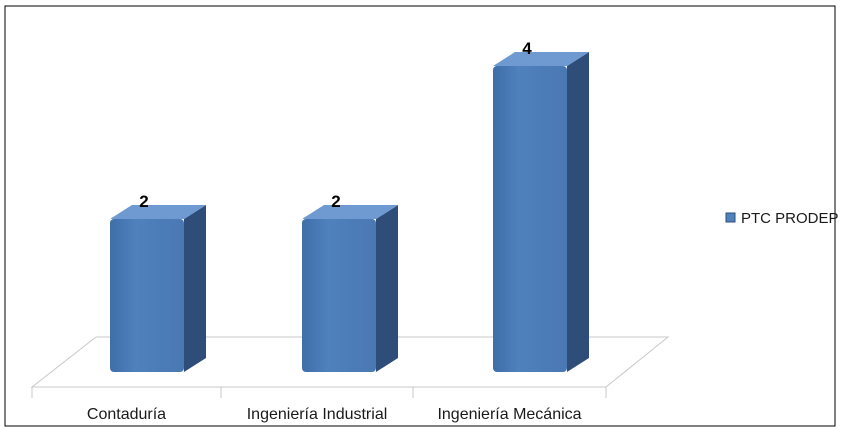 The image size is (842, 430). I want to click on category-label: Contaduría, so click(126, 414).